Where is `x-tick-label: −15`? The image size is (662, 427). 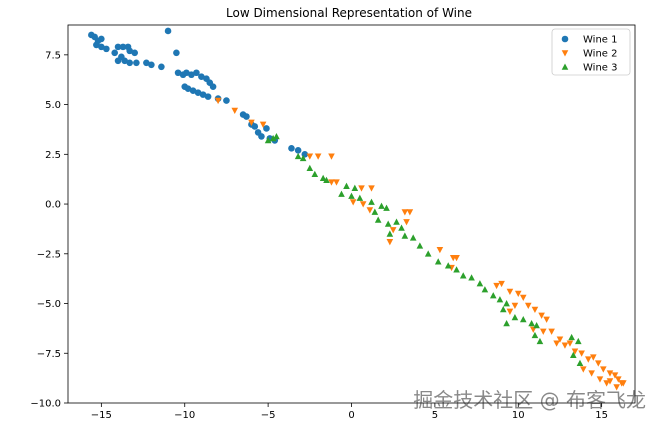 x-tick-label: −15 is located at coordinates (101, 415).